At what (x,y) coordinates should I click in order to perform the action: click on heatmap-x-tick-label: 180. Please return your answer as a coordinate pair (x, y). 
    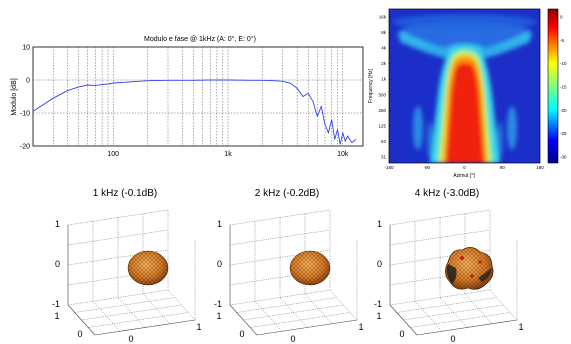
    Looking at the image, I should click on (540, 167).